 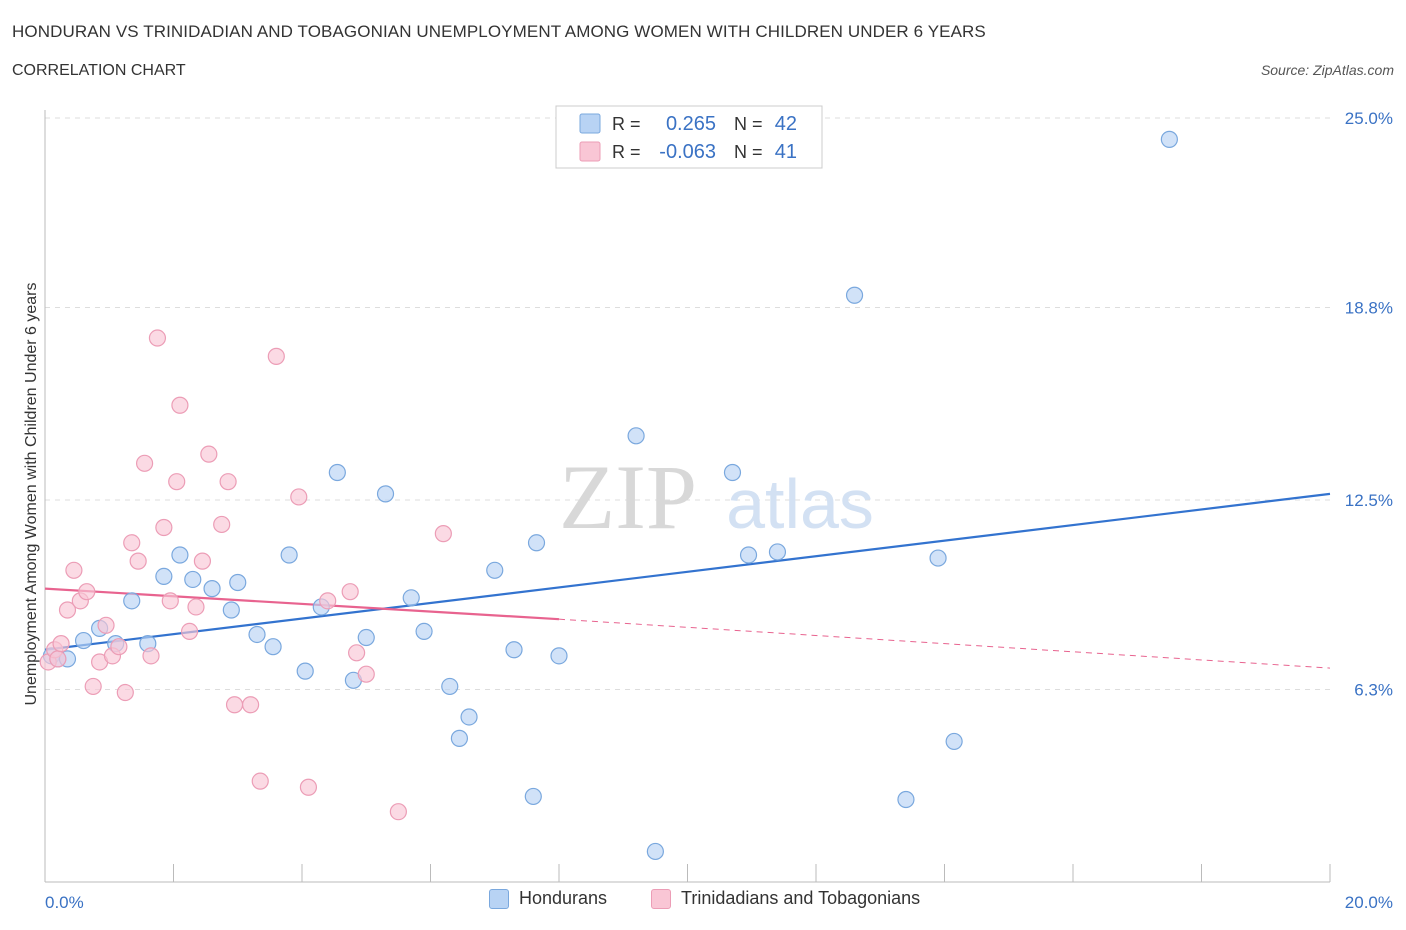 What do you see at coordinates (590, 123) in the screenshot?
I see `legend-swatch-hondurans` at bounding box center [590, 123].